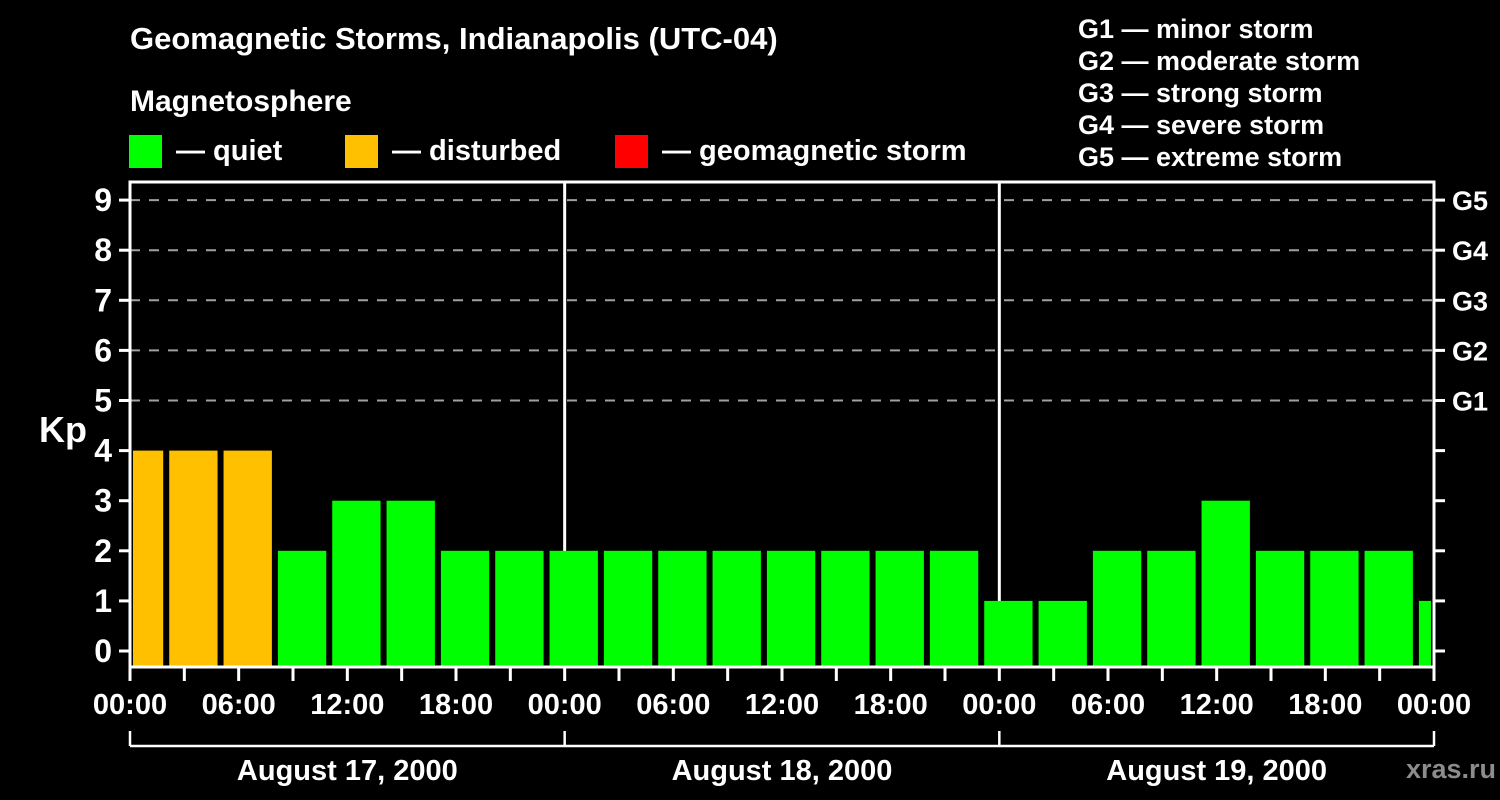  What do you see at coordinates (1210, 157) in the screenshot?
I see `g5-legend-line: G5 — extreme storm` at bounding box center [1210, 157].